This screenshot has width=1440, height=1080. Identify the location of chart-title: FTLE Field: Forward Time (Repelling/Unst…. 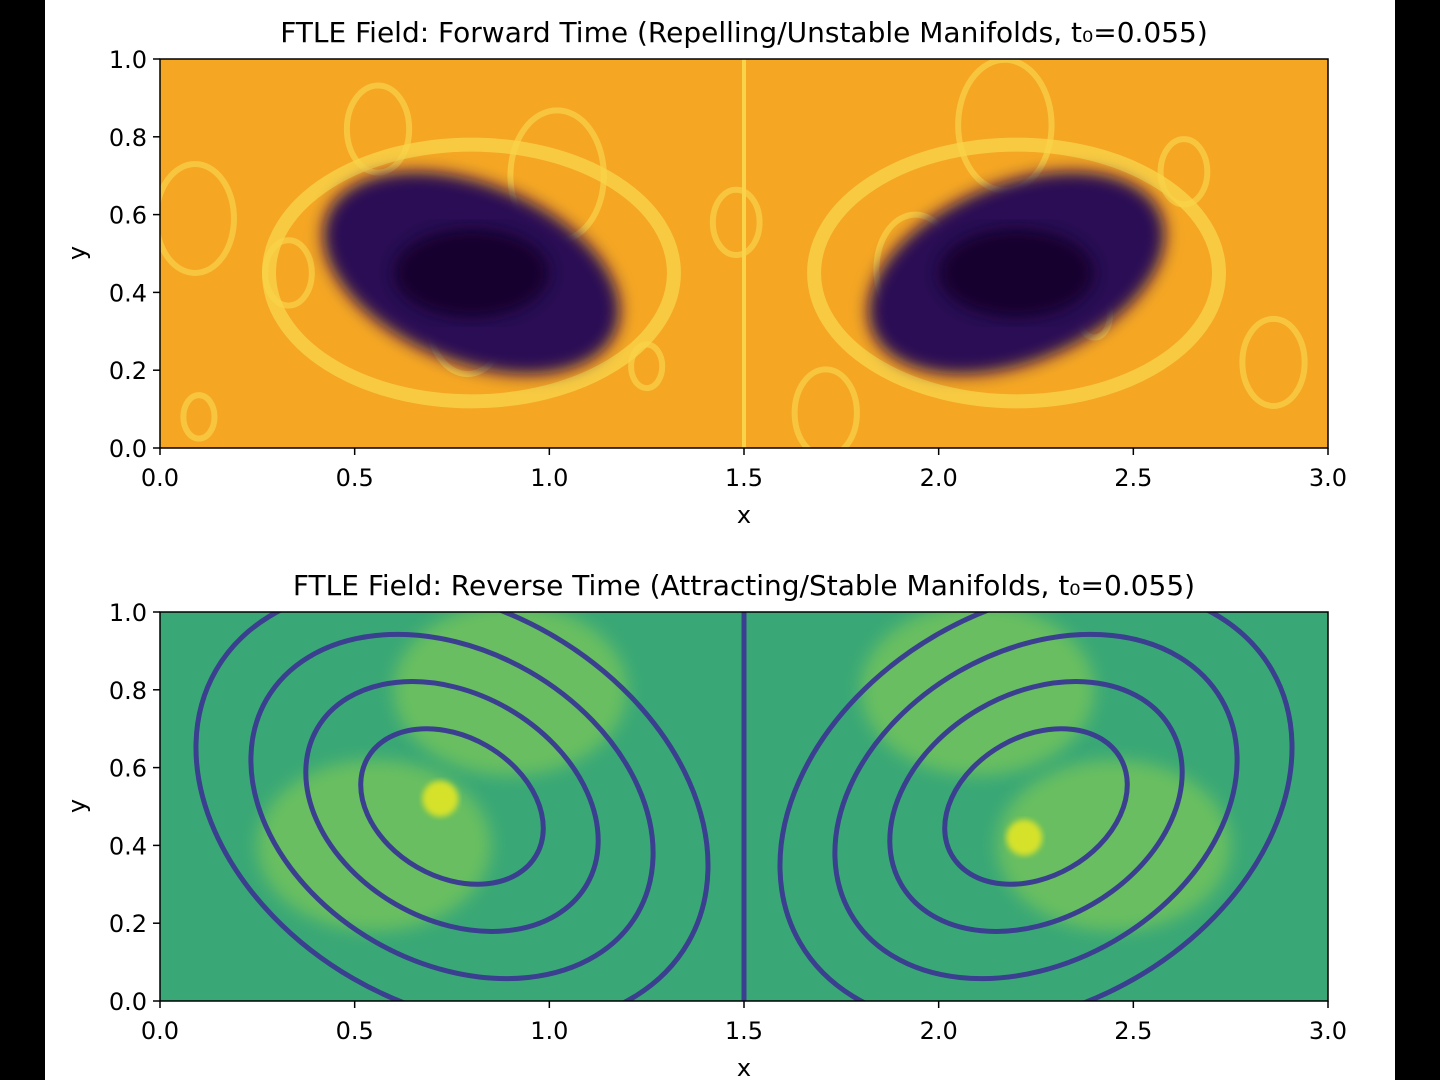
(744, 32).